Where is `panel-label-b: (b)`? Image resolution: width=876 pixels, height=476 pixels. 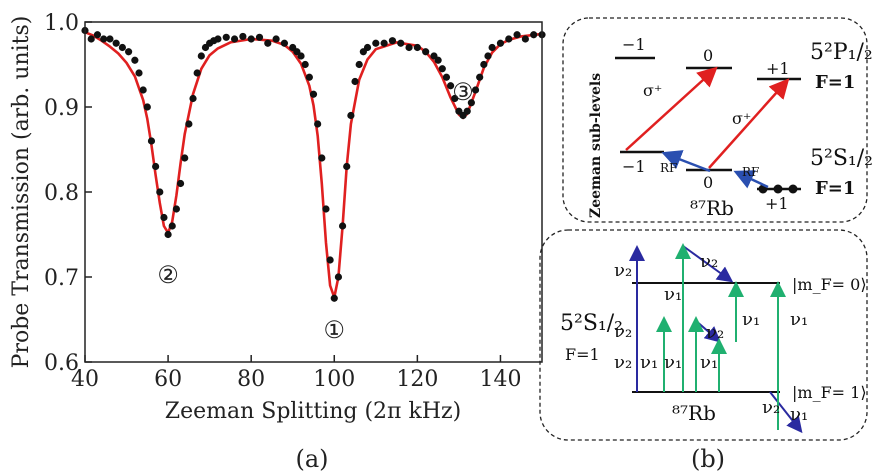 panel-label-b: (b) is located at coordinates (708, 459).